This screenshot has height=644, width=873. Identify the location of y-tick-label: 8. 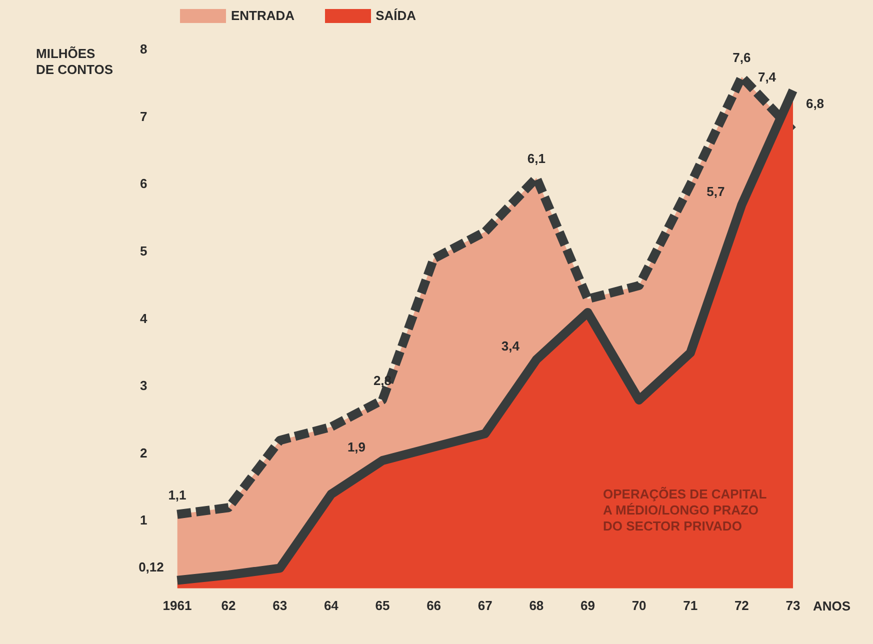
(144, 49).